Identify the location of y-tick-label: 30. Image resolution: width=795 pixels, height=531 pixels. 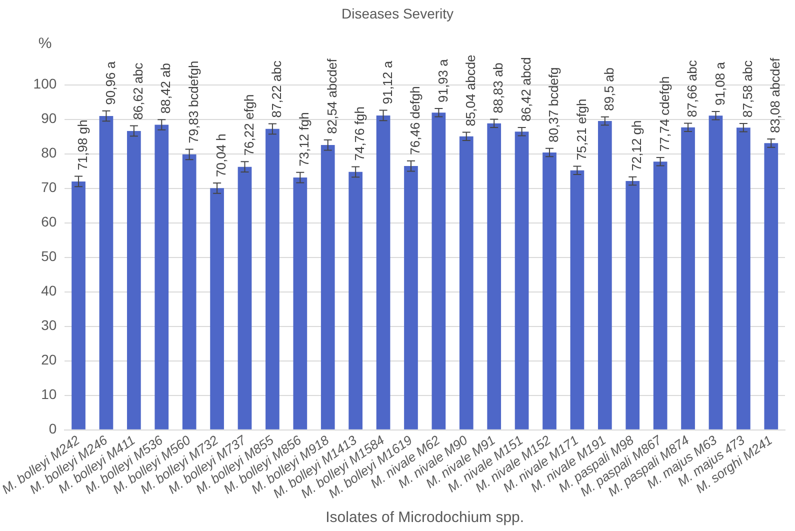
(49, 325).